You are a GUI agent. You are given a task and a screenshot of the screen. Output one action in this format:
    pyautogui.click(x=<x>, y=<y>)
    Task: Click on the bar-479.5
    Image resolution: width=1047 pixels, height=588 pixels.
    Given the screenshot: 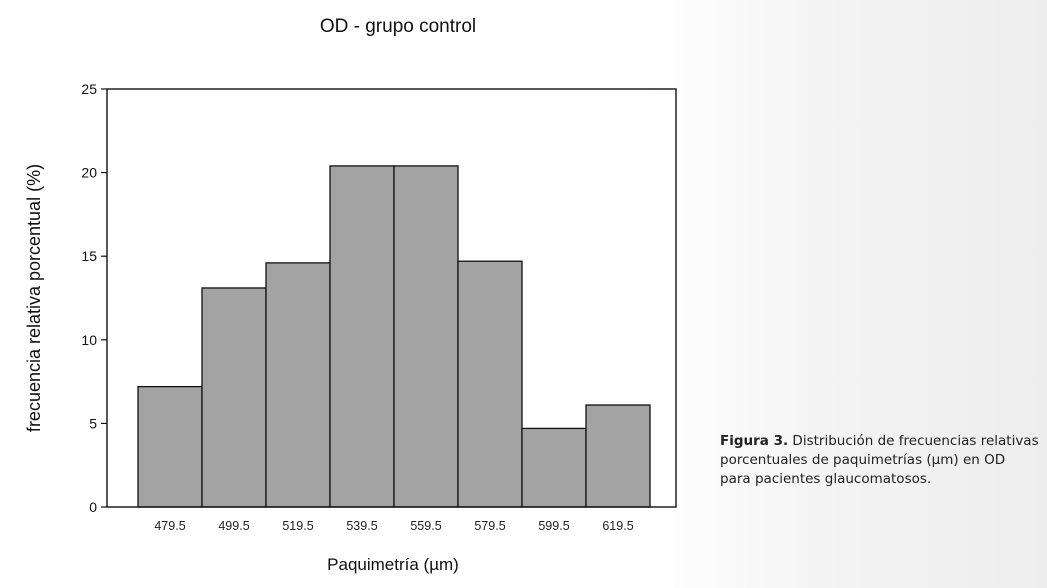 What is the action you would take?
    pyautogui.click(x=170, y=446)
    